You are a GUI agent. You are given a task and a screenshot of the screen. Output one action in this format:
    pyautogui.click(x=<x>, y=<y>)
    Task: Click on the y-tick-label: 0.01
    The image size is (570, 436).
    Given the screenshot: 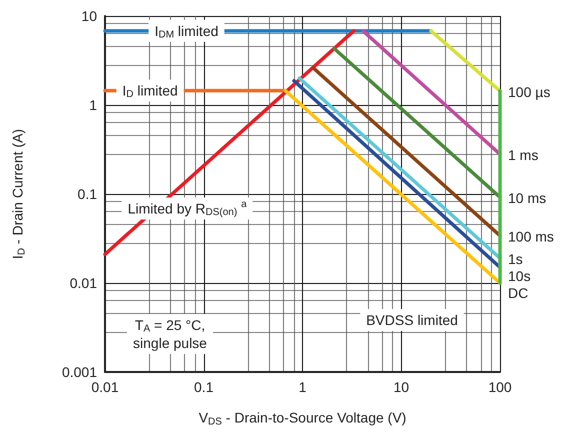 What is the action you would take?
    pyautogui.click(x=84, y=283)
    